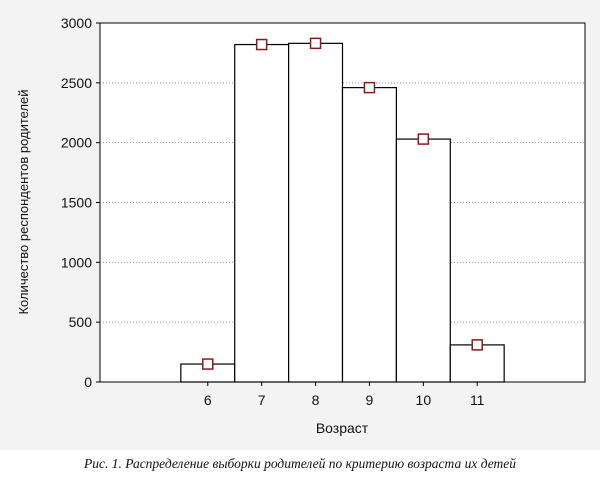 This screenshot has width=600, height=480. What do you see at coordinates (370, 400) in the screenshot?
I see `x-tick-label: 9` at bounding box center [370, 400].